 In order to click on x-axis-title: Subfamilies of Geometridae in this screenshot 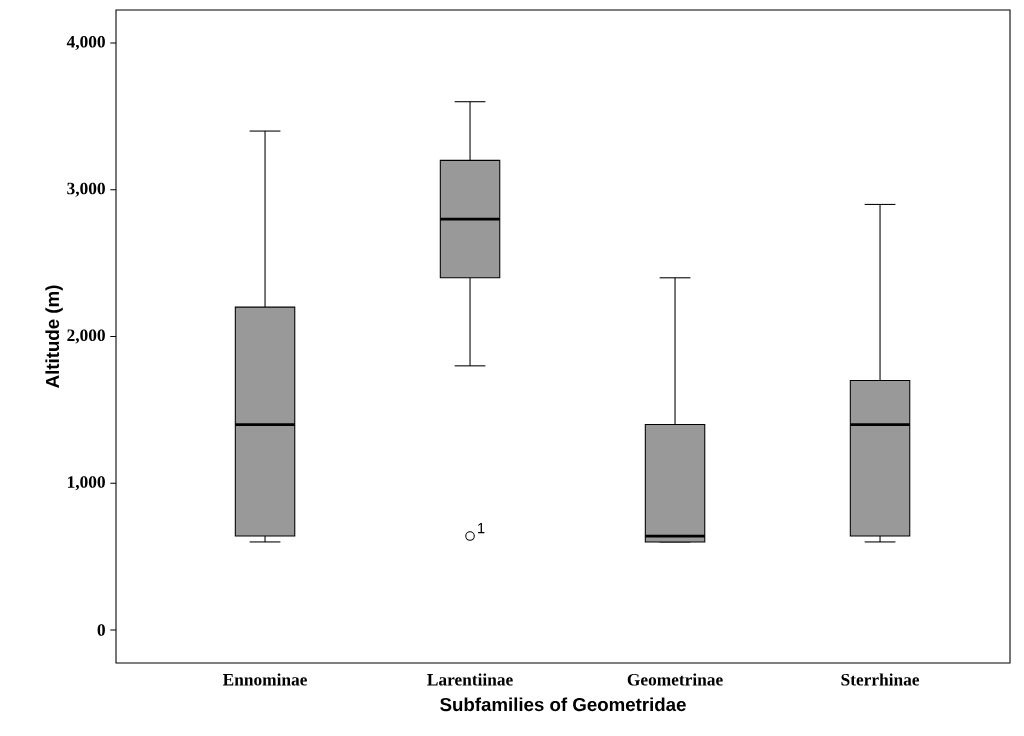, I will do `click(563, 704)`.